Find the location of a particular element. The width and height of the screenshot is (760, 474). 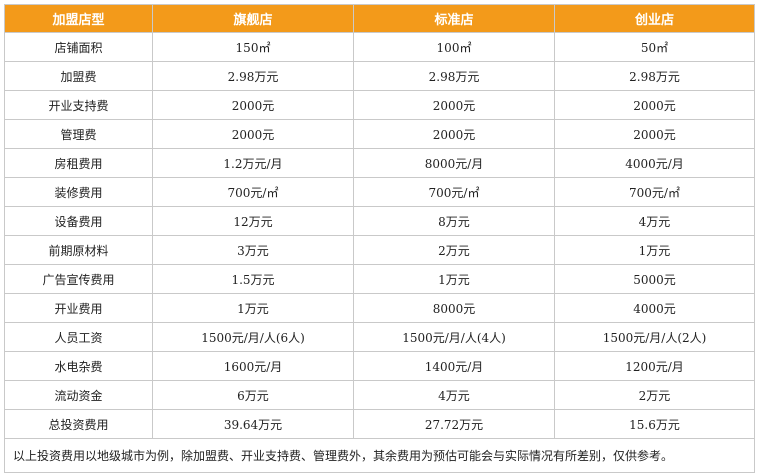

table-row: 水电杂费 1600元/月 1400元/月 1200元/月 is located at coordinates (379, 366).